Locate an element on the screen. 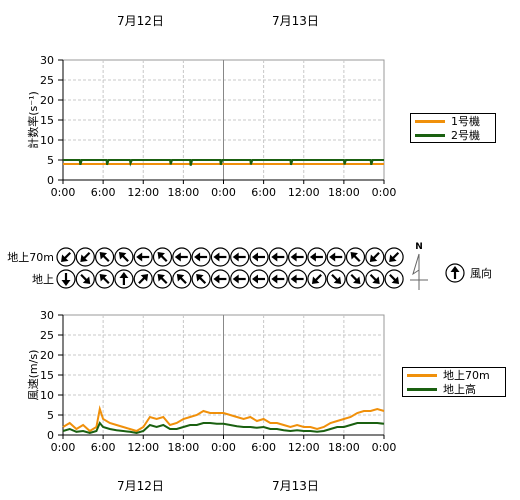  legend-item-unit1: 1号機 is located at coordinates (453, 121).